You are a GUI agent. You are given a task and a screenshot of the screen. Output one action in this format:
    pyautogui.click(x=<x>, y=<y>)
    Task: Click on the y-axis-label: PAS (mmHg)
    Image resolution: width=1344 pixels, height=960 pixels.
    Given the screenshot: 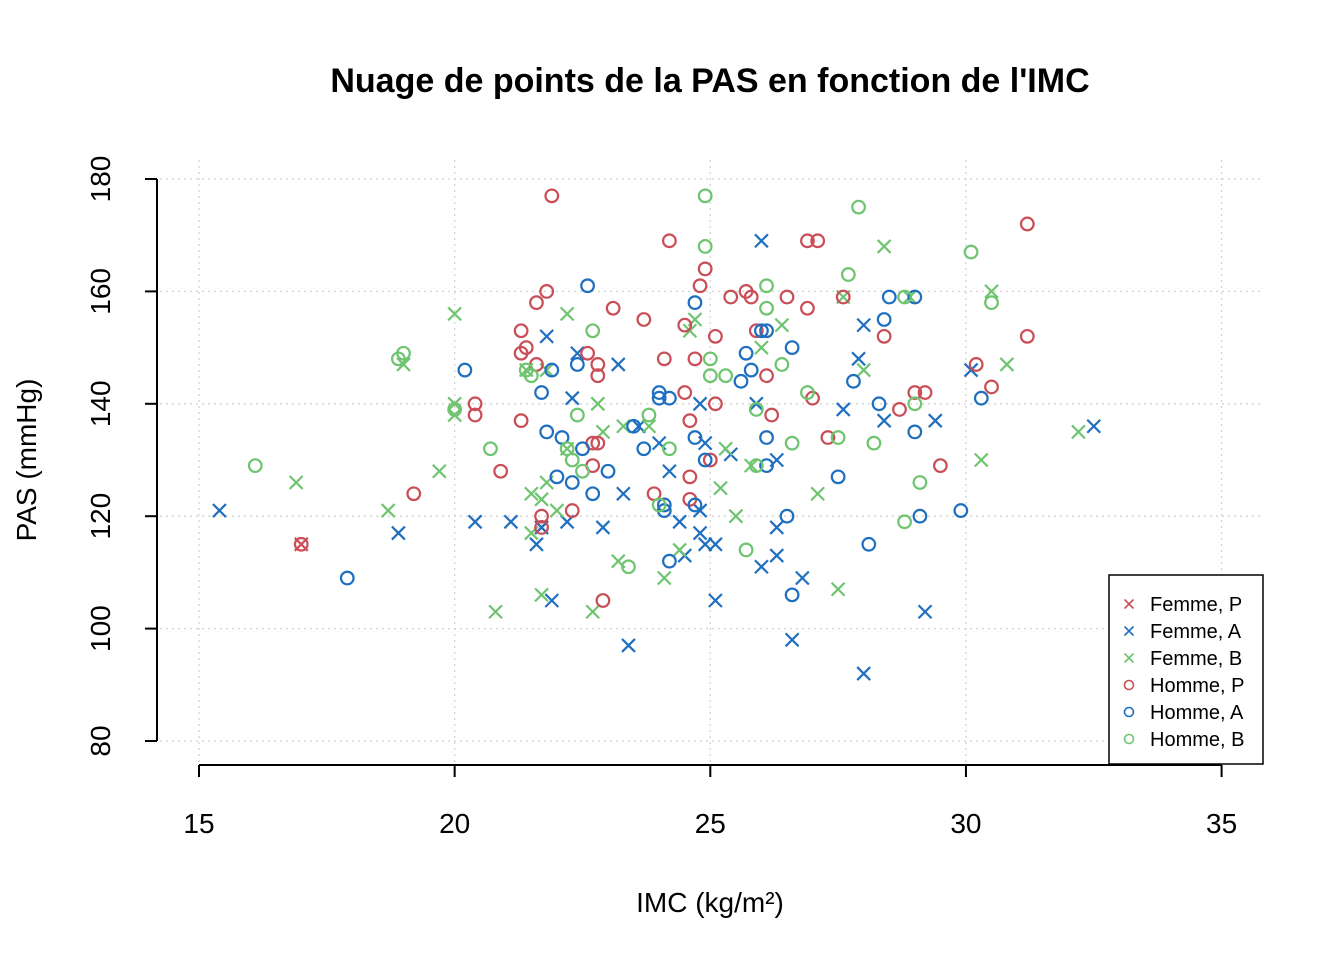 What is the action you would take?
    pyautogui.click(x=26, y=460)
    